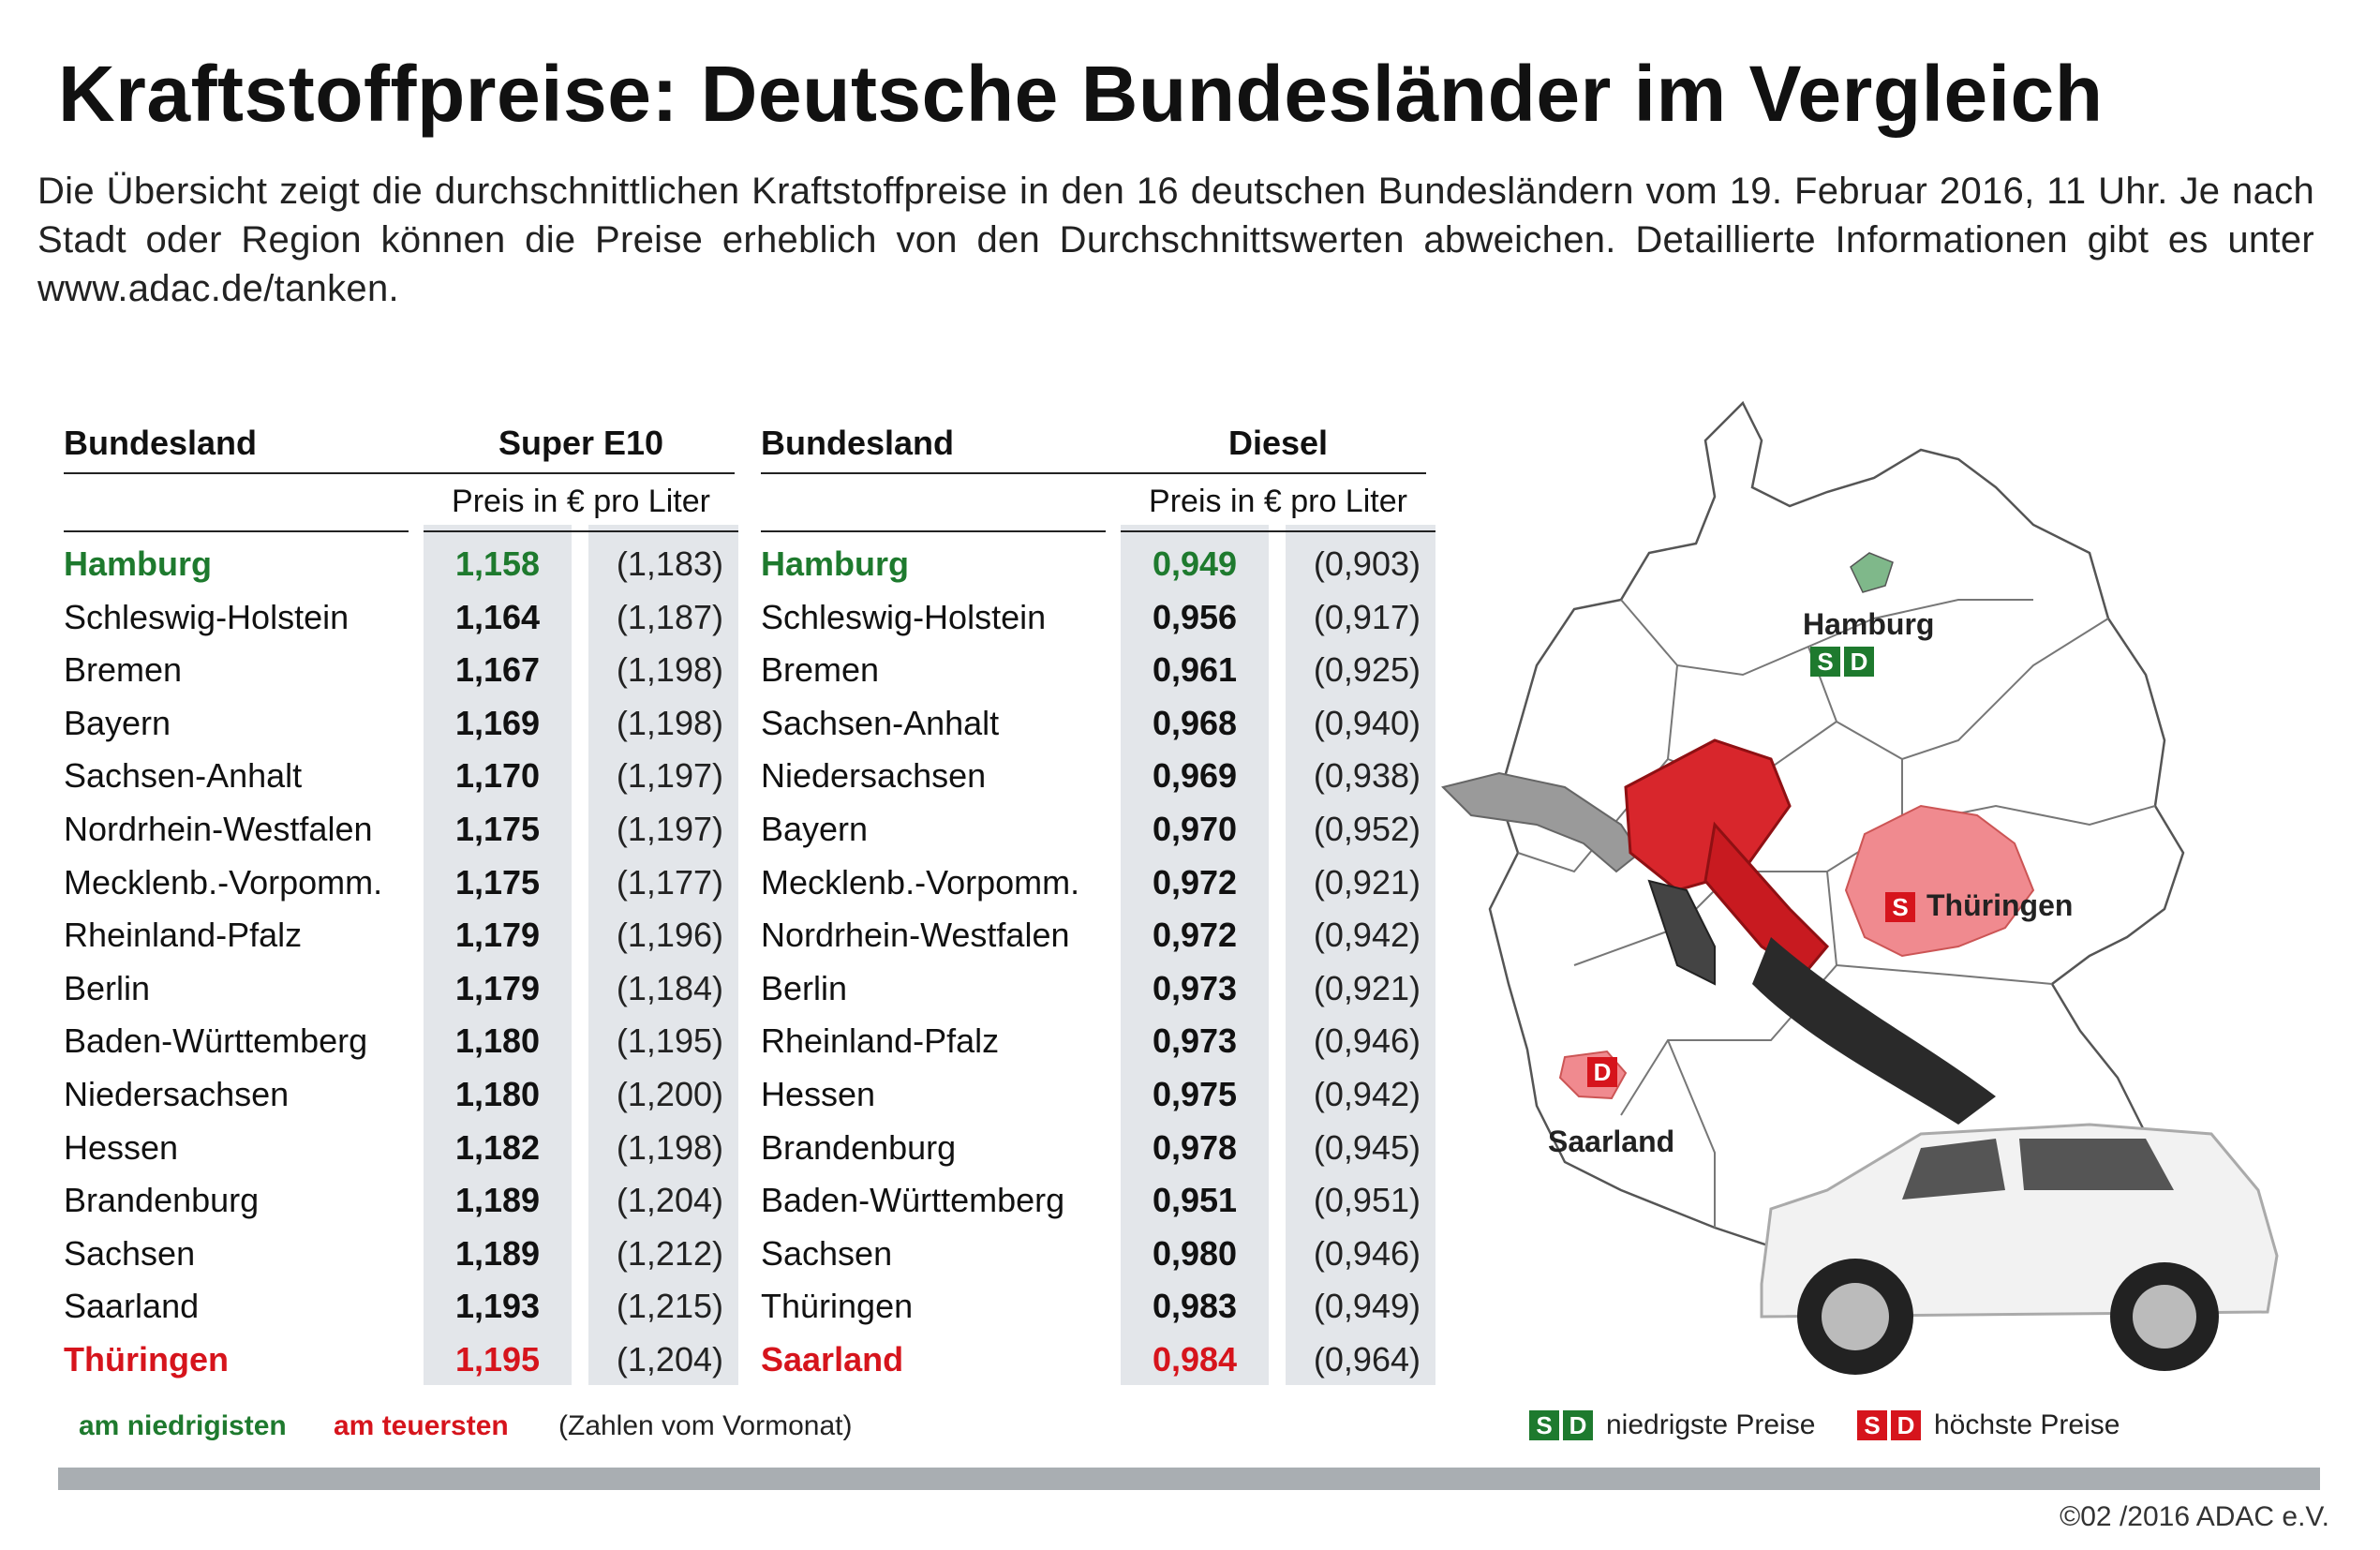 Image resolution: width=2380 pixels, height=1550 pixels. I want to click on legend-badge-s-red: S, so click(1872, 1425).